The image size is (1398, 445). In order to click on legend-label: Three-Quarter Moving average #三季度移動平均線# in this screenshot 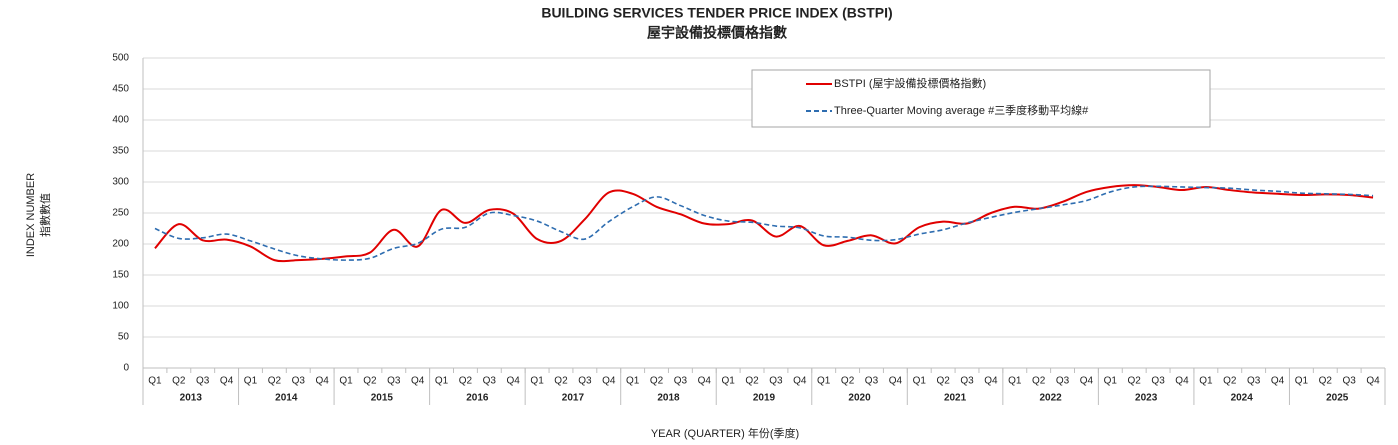, I will do `click(961, 110)`.